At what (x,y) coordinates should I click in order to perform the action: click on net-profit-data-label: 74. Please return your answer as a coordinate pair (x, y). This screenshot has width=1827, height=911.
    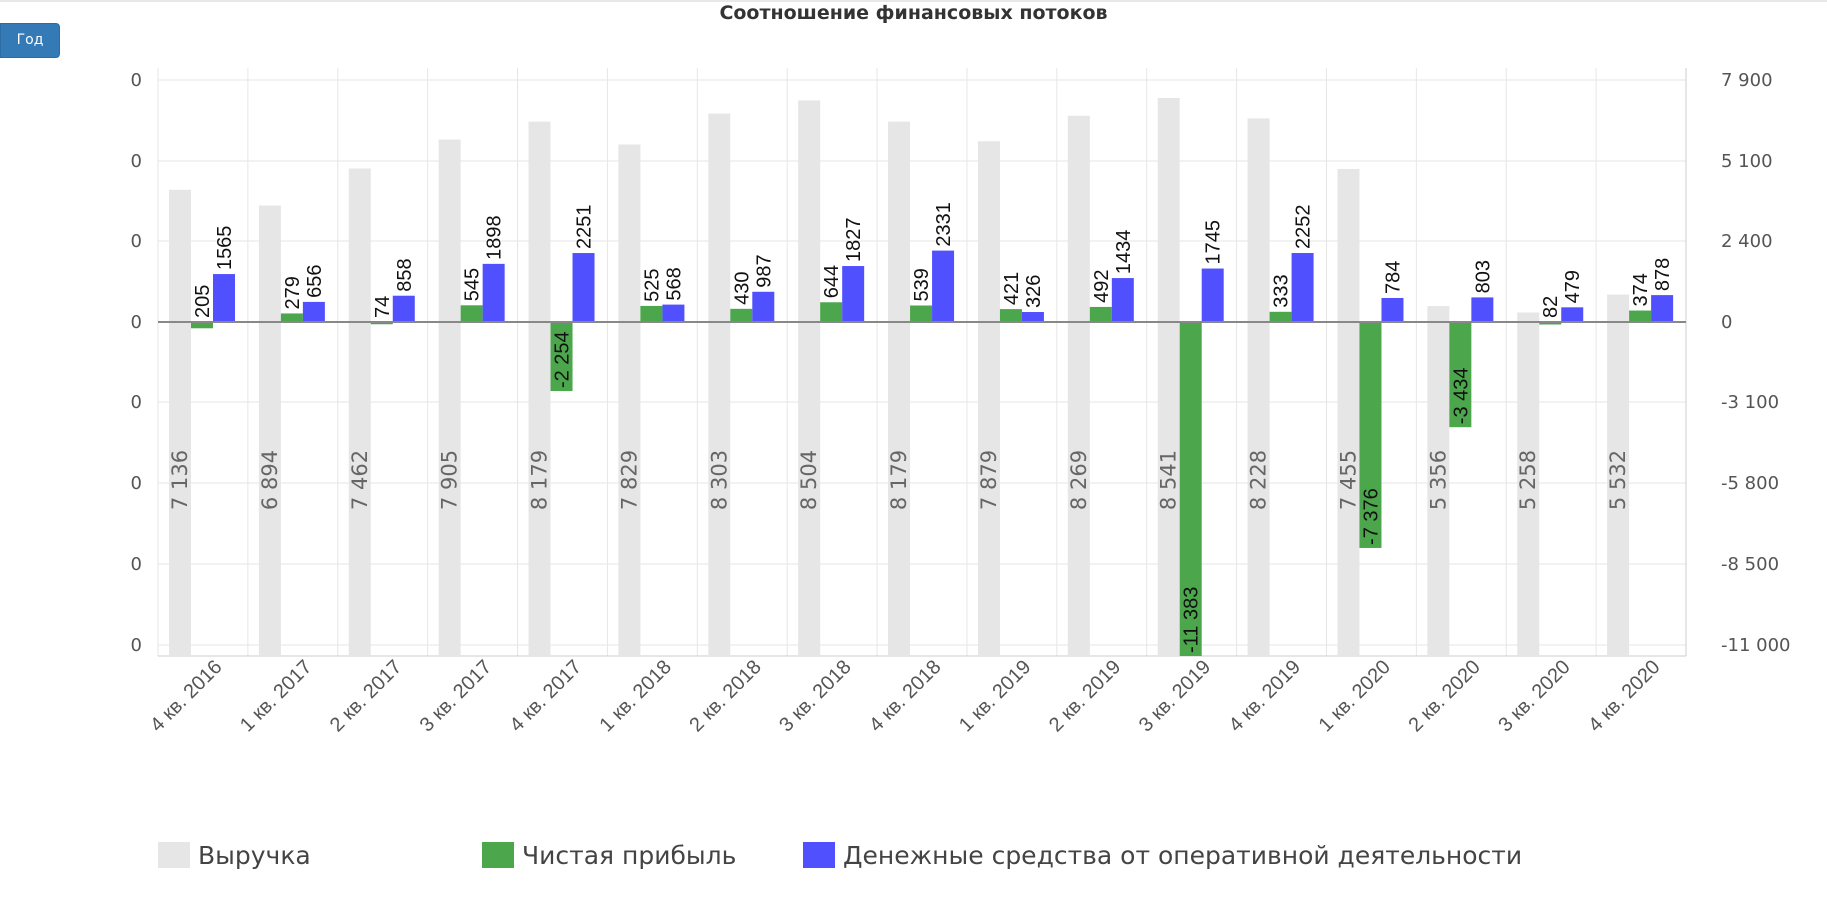
    Looking at the image, I should click on (383, 307).